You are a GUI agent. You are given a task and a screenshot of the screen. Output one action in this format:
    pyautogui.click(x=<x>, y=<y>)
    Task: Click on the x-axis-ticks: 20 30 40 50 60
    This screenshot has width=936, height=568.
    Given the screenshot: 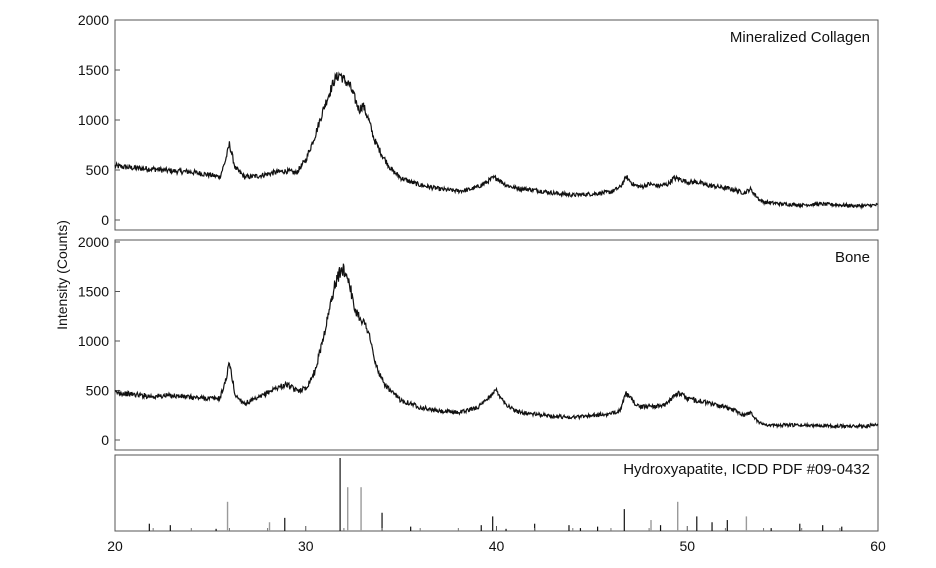 What is the action you would take?
    pyautogui.click(x=496, y=540)
    